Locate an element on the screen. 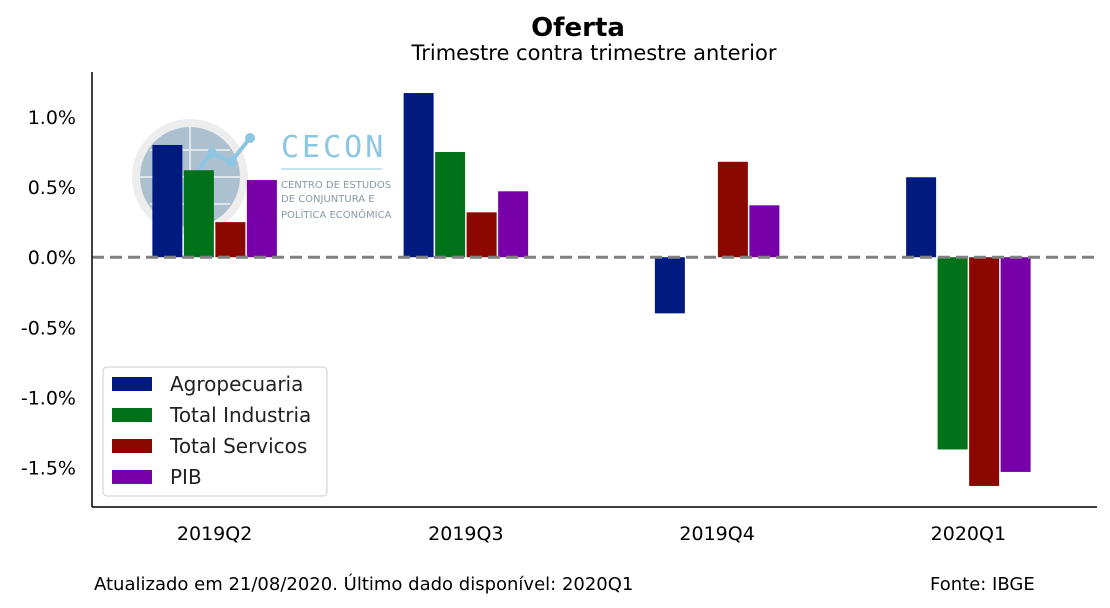  legend-label: Agropecuaria is located at coordinates (236, 384).